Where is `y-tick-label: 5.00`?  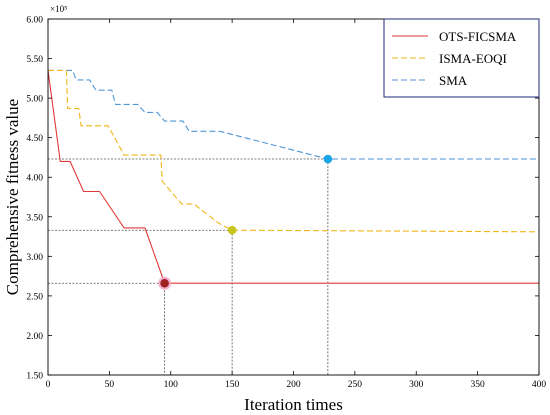
y-tick-label: 5.00 is located at coordinates (34, 100).